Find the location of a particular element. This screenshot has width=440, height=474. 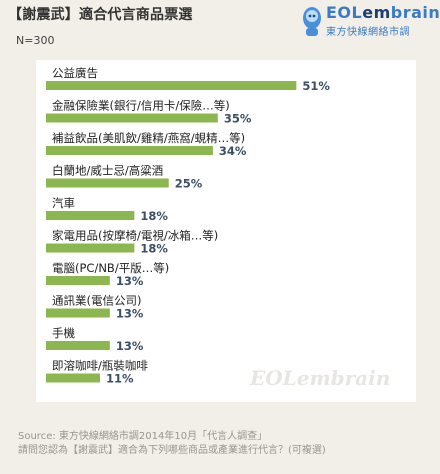

brand-tagline: 東方快線網絡市調 is located at coordinates (368, 32).